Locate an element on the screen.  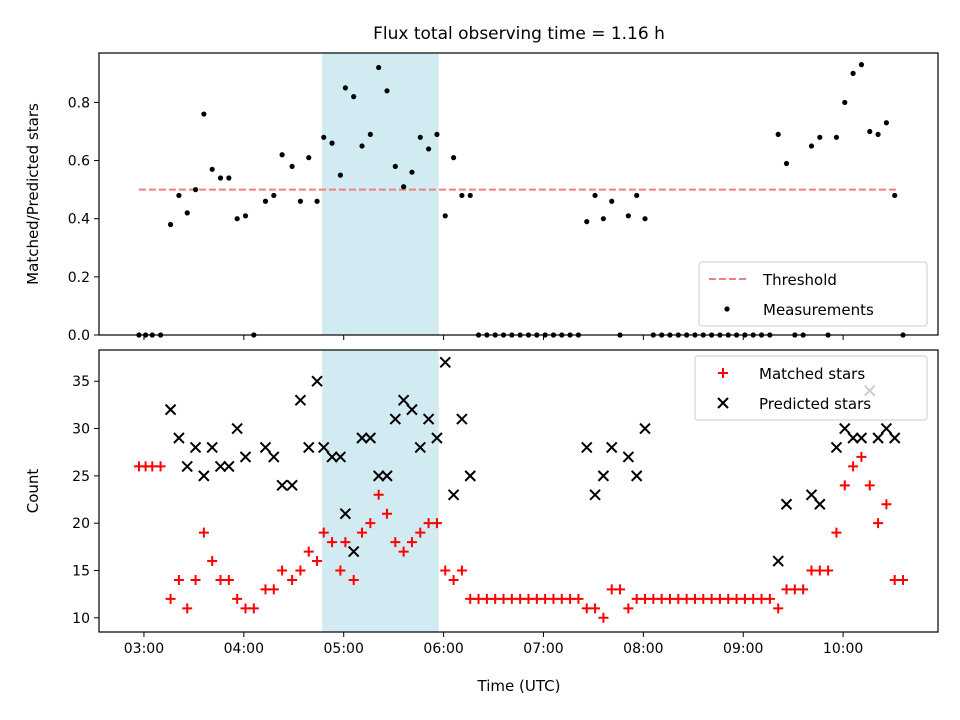
y-tick-label: 15 is located at coordinates (81, 571).